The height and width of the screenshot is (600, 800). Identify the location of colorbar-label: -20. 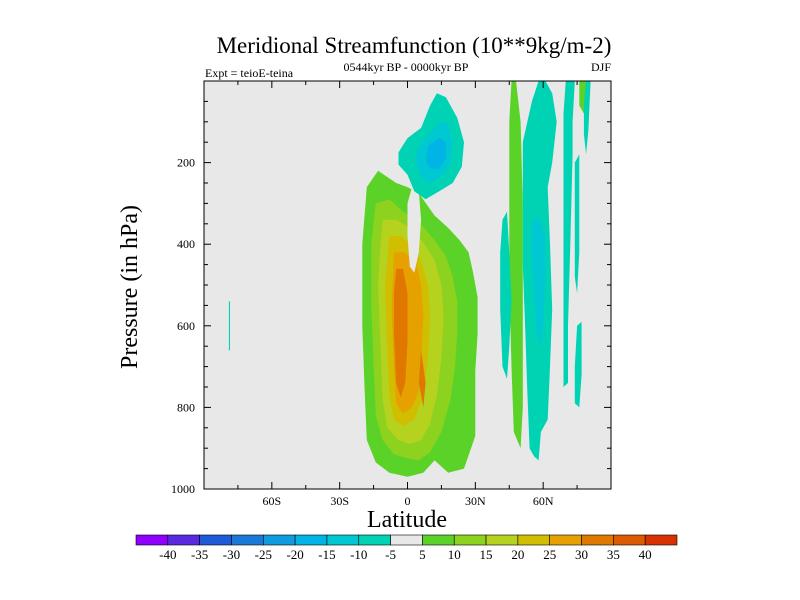
(294, 554).